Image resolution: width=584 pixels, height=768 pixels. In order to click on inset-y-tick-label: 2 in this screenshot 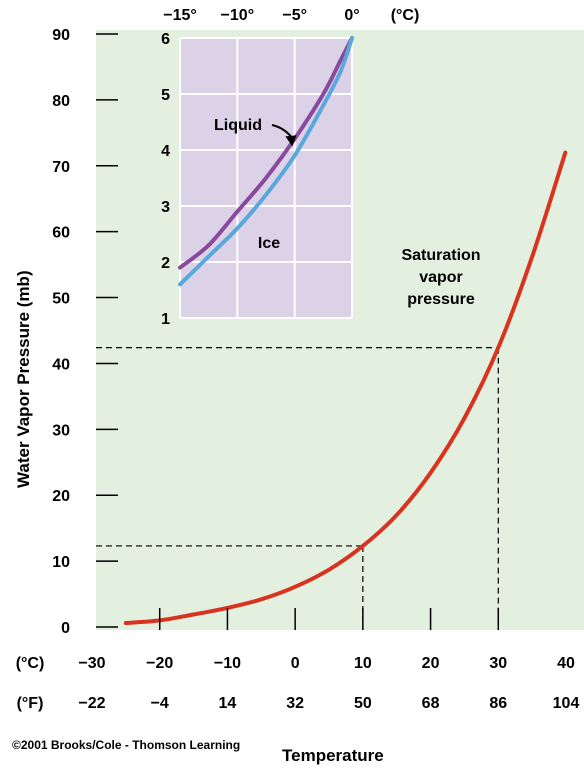, I will do `click(165, 263)`.